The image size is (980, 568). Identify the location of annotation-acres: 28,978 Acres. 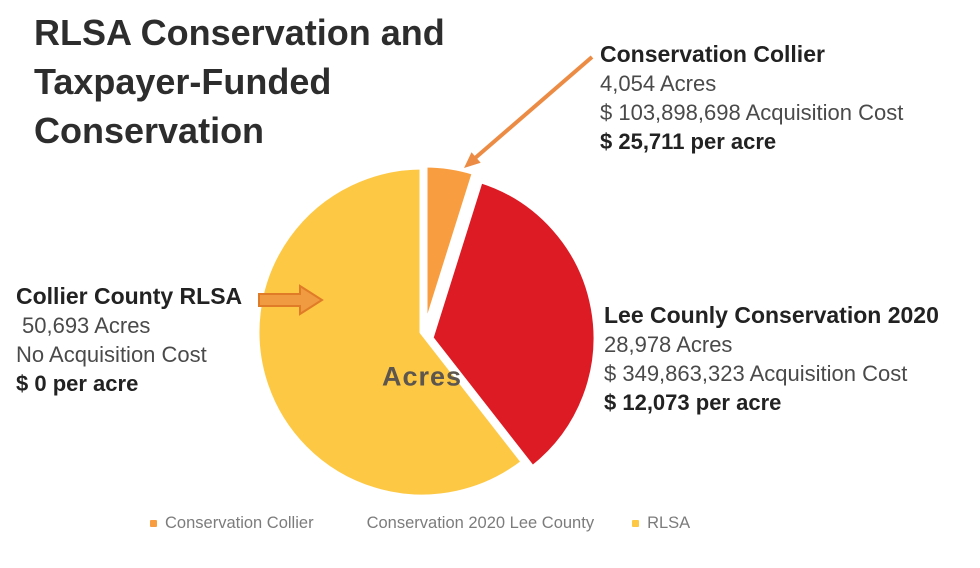
(668, 344).